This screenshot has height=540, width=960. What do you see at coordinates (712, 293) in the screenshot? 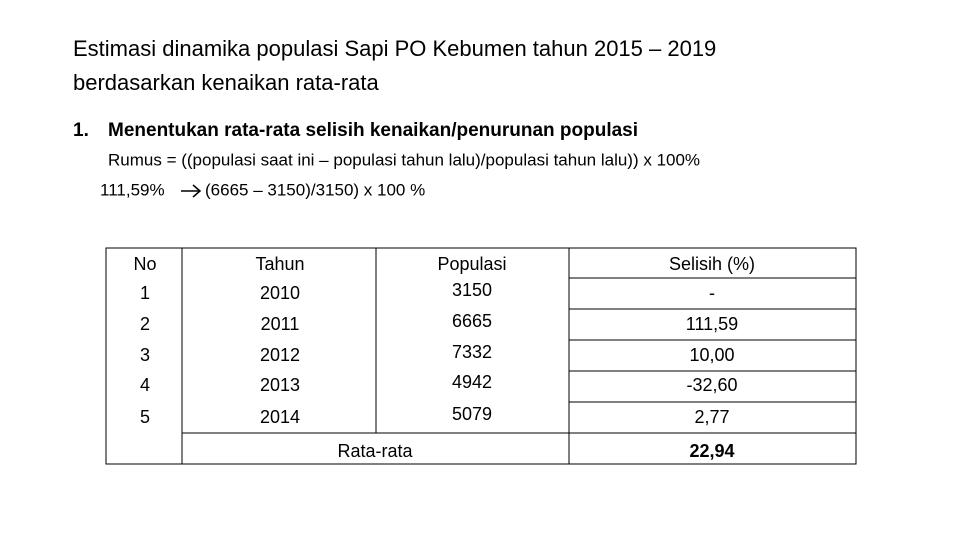
I see `table-cell: -` at bounding box center [712, 293].